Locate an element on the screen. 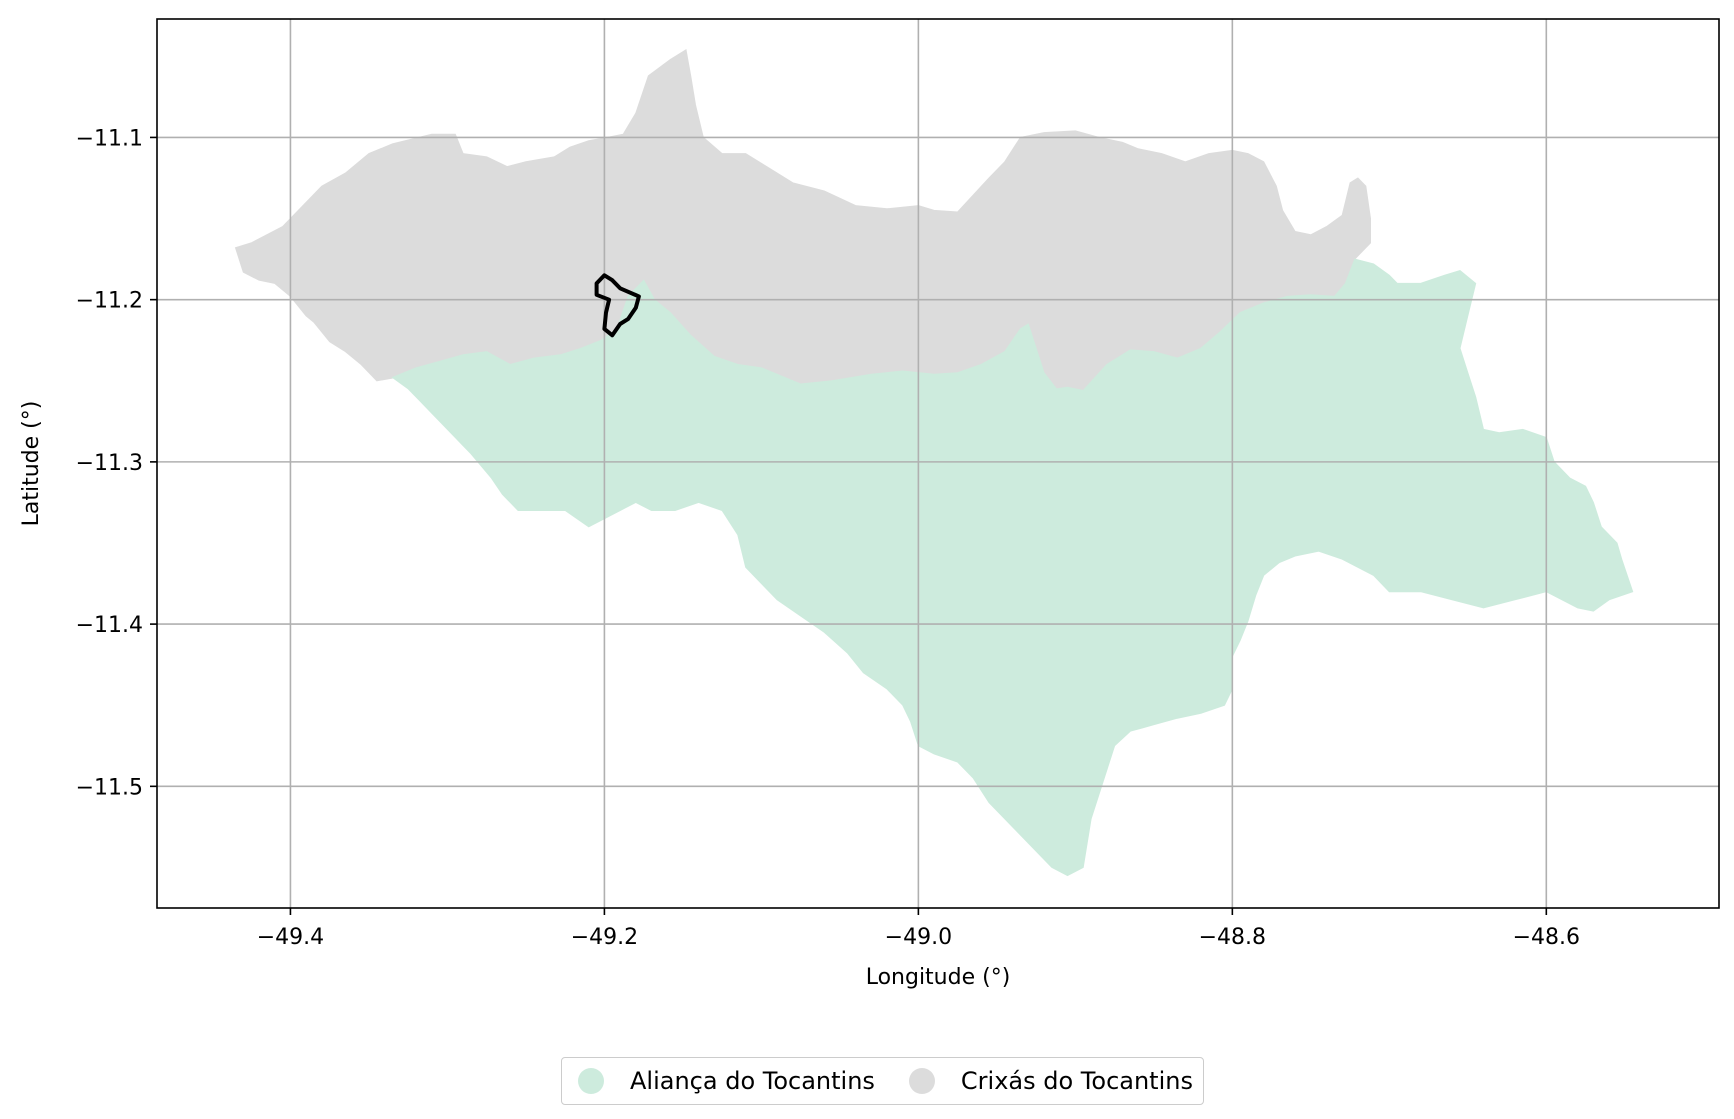 Image resolution: width=1734 pixels, height=1119 pixels. x-tick-label: −48.6 is located at coordinates (1546, 937).